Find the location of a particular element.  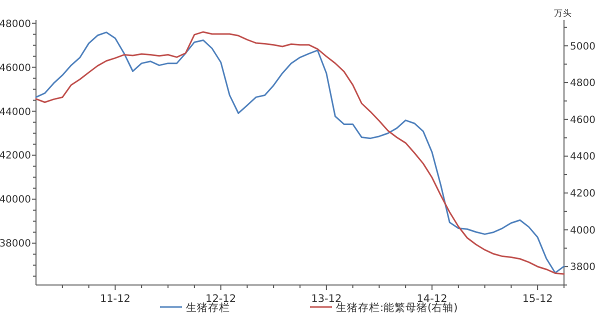

x-tick-label: 11-12 is located at coordinates (115, 299).